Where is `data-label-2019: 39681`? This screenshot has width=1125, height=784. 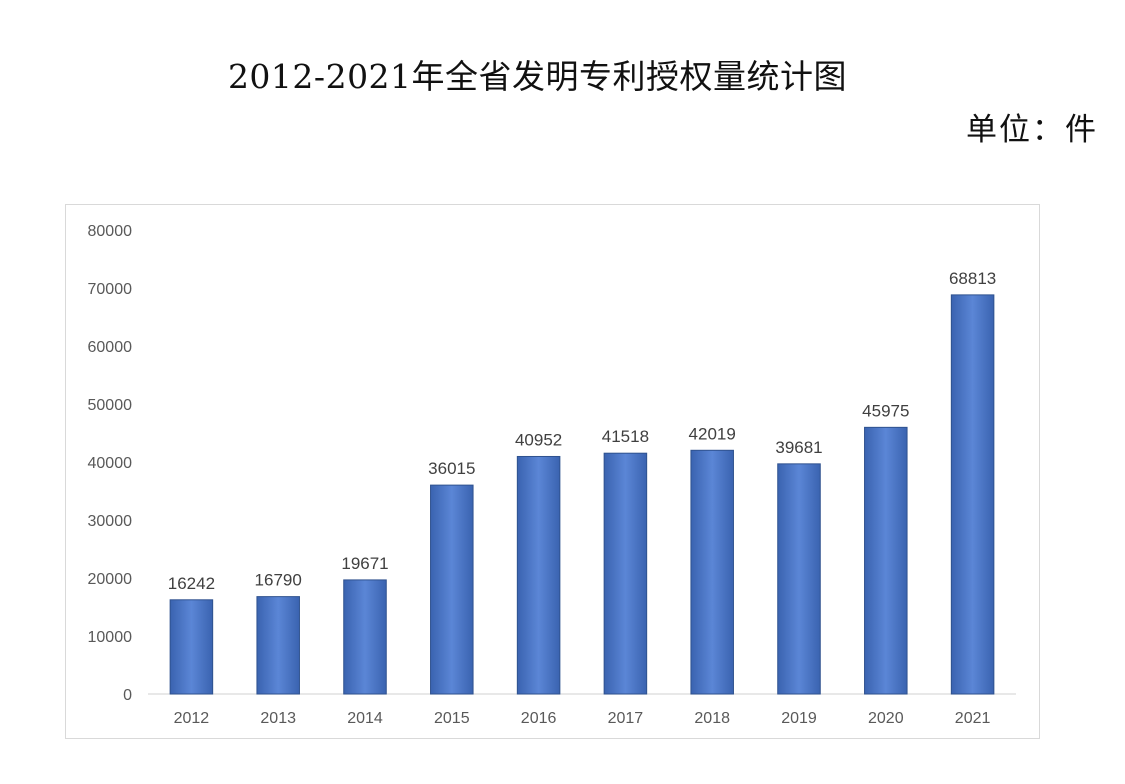 data-label-2019: 39681 is located at coordinates (798, 447).